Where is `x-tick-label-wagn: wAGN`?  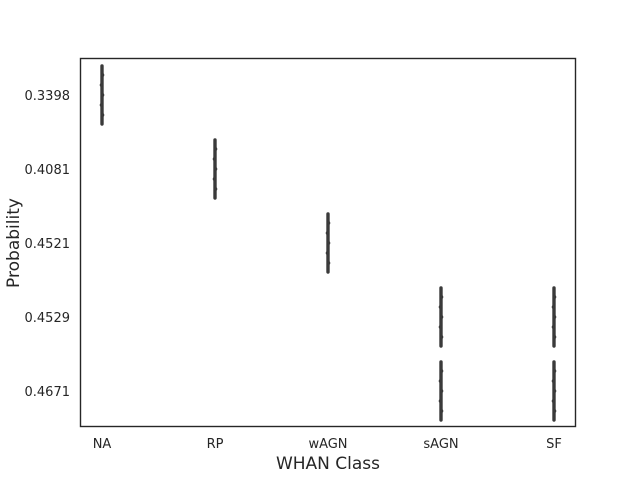 x-tick-label-wagn: wAGN is located at coordinates (327, 444).